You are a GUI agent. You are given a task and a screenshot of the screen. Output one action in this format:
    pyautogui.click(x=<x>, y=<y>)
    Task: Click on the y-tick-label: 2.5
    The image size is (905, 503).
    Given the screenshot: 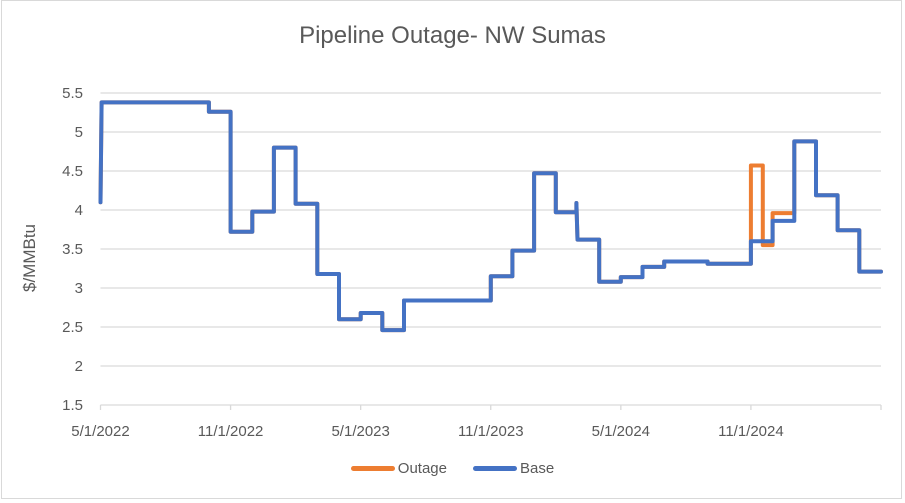 What is the action you would take?
    pyautogui.click(x=72, y=327)
    